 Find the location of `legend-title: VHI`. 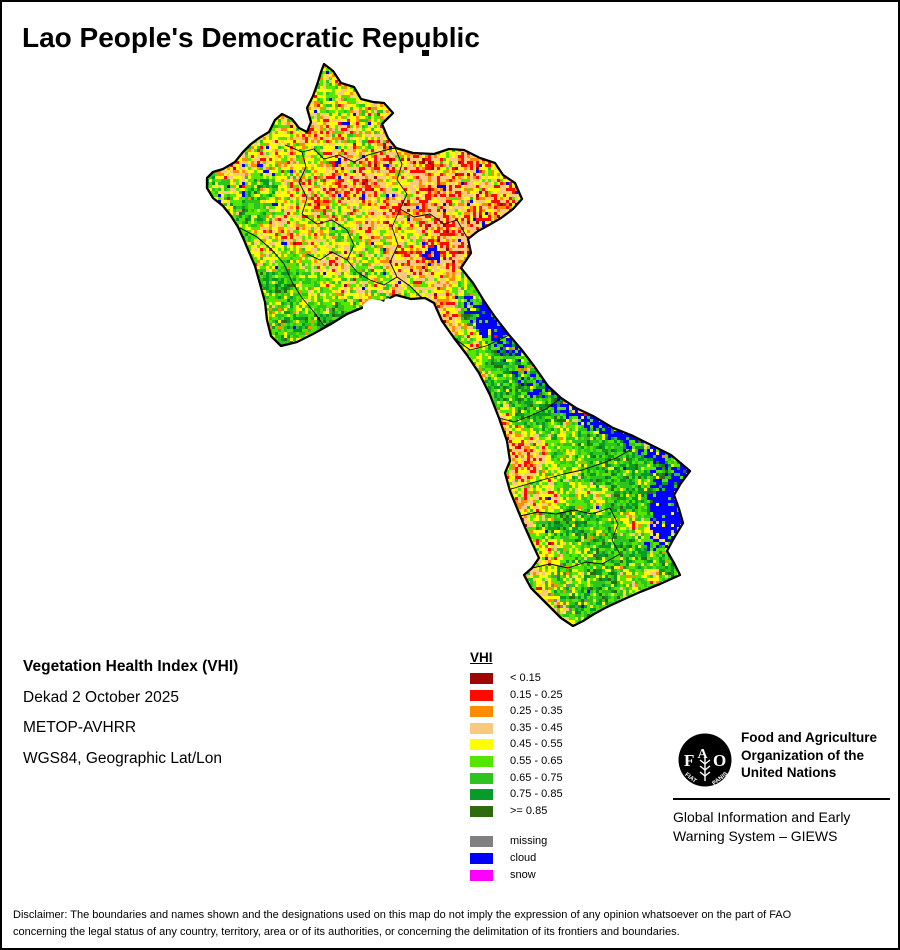

legend-title: VHI is located at coordinates (481, 657).